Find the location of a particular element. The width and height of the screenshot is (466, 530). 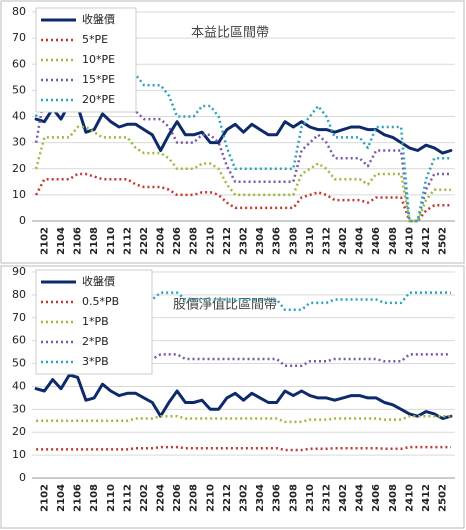

legend-label: 2*PB is located at coordinates (95, 341).